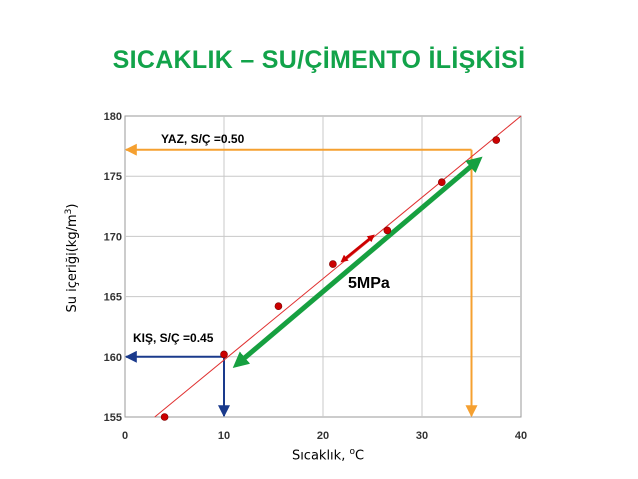  Describe the element at coordinates (125, 436) in the screenshot. I see `x-tick-label: 0` at that location.